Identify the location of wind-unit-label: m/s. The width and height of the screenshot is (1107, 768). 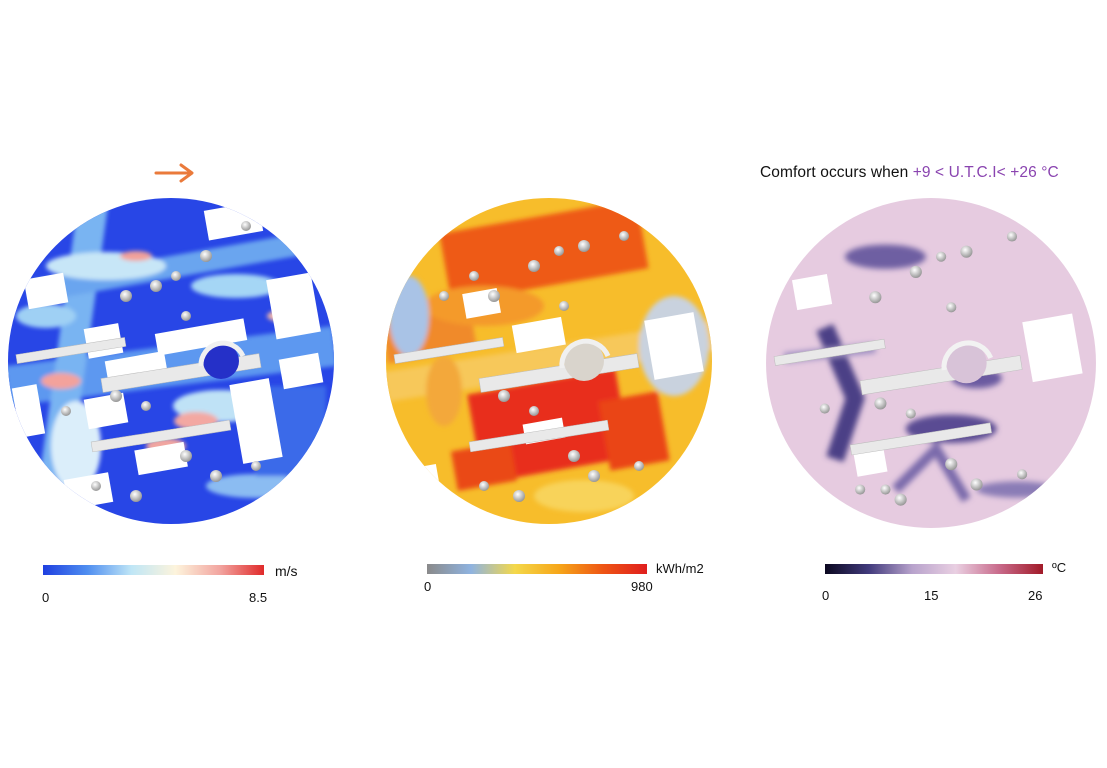
(286, 571).